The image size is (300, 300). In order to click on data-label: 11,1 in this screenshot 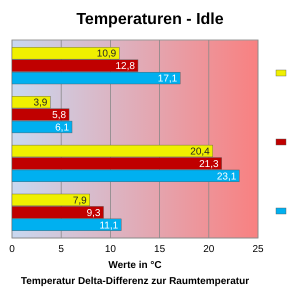, I will do `click(109, 226)`.